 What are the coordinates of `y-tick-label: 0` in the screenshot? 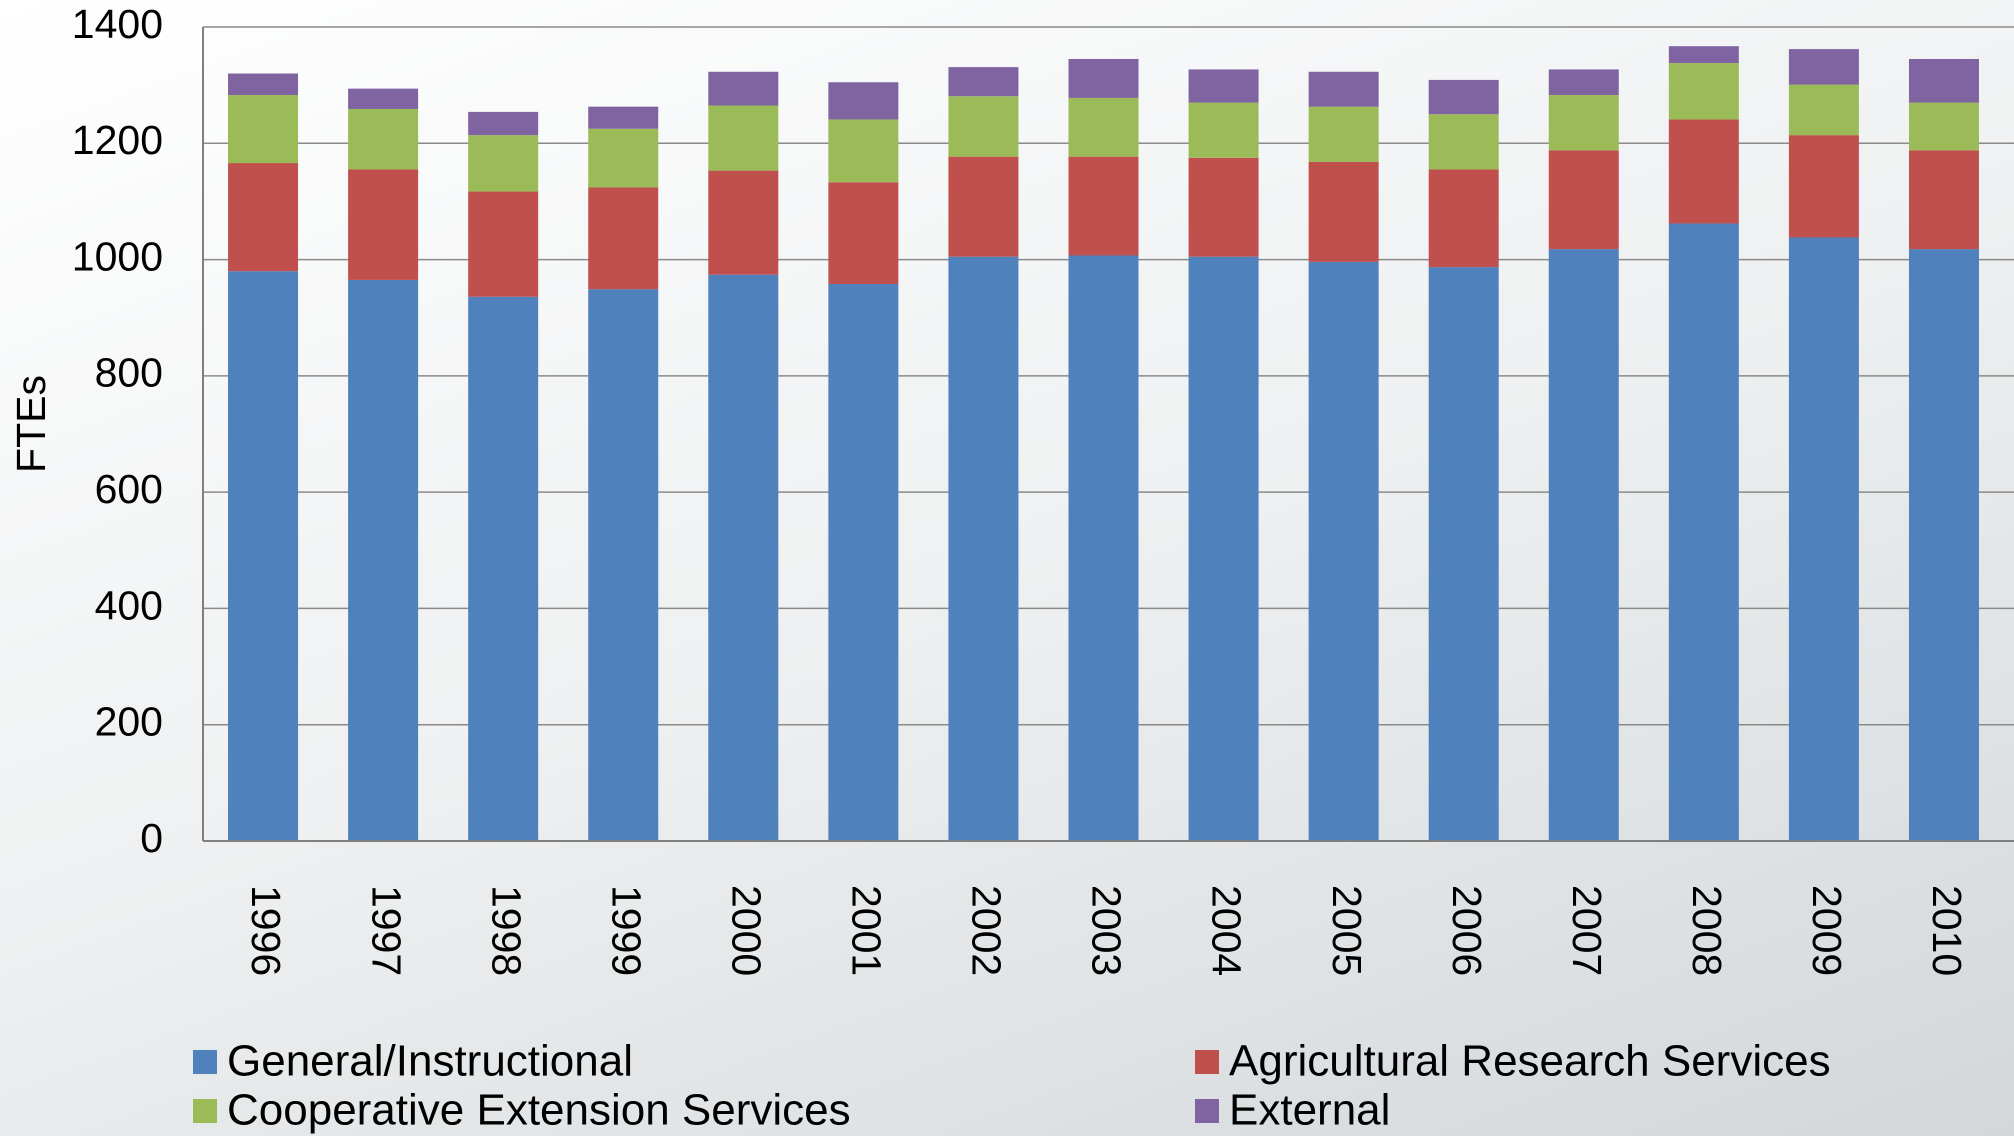 It's located at (151, 838).